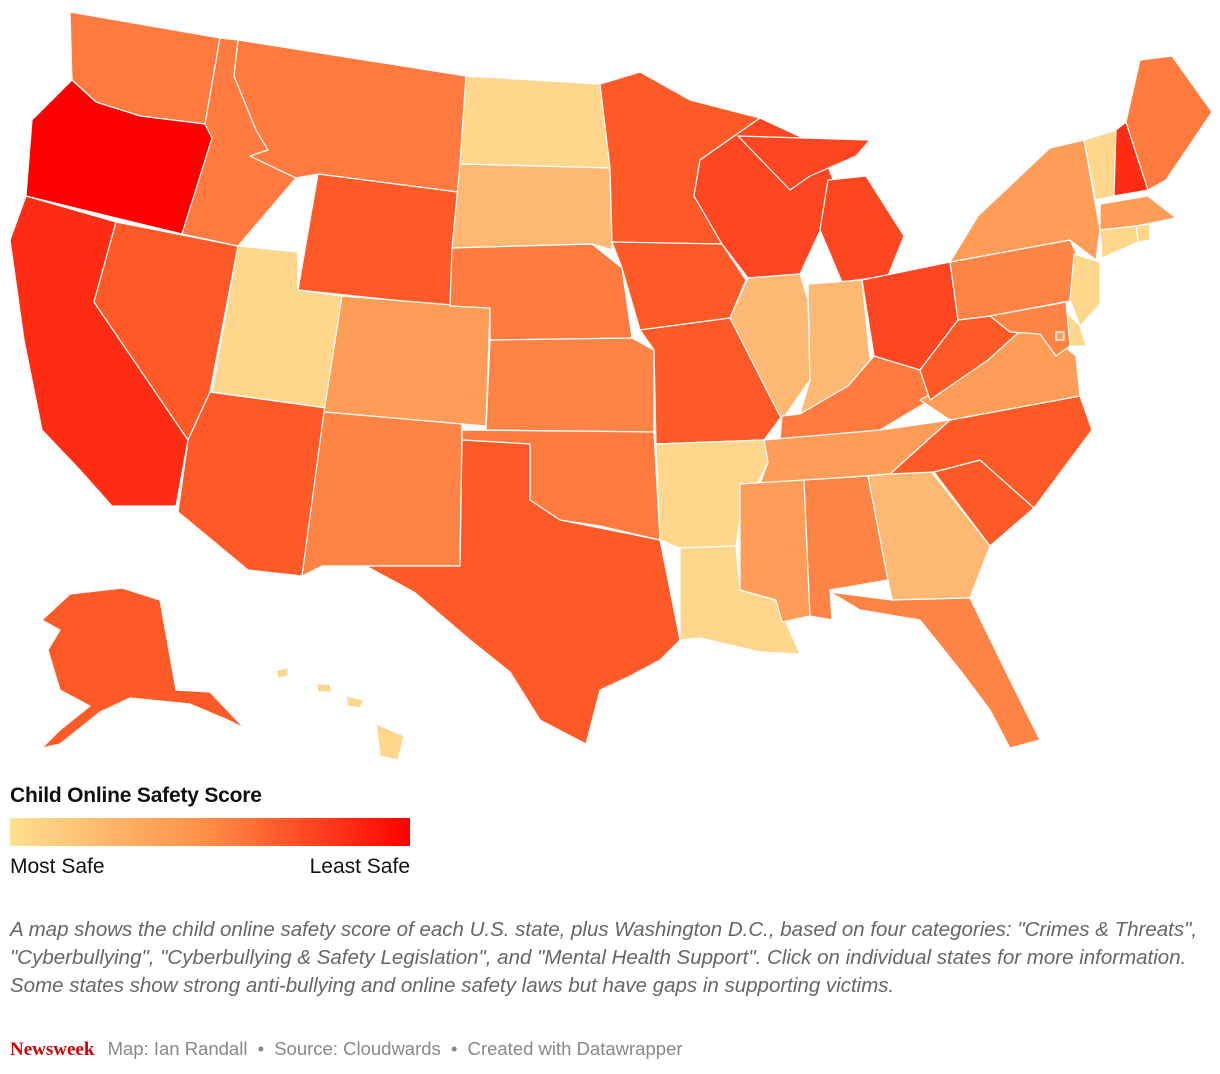 This screenshot has height=1074, width=1220. I want to click on state-new-jersey: New Jersey, so click(1085, 290).